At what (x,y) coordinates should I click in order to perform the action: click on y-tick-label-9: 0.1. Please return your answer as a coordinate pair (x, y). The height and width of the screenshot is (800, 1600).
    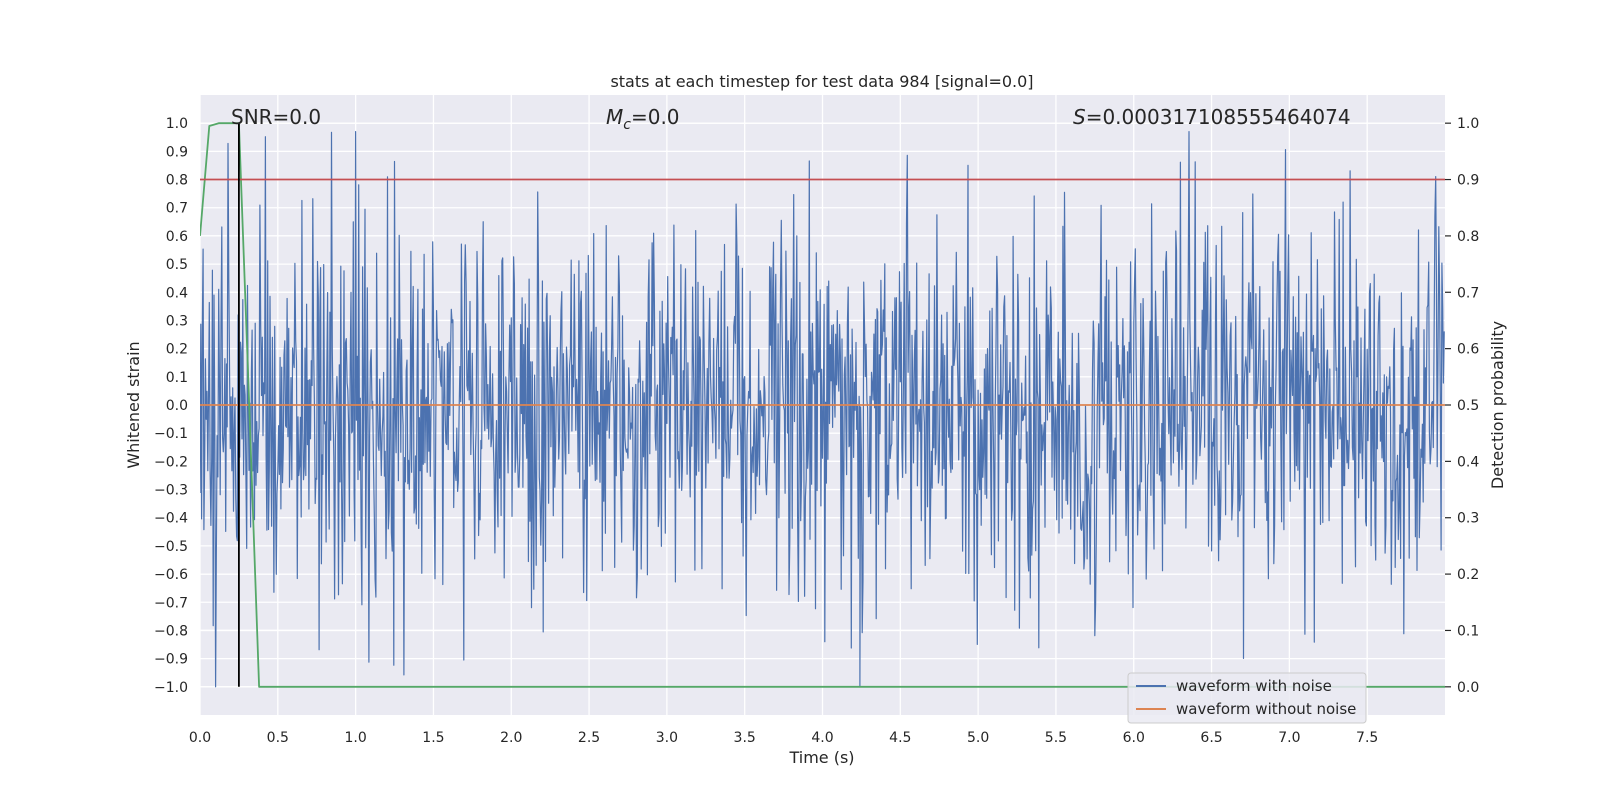
    Looking at the image, I should click on (177, 378).